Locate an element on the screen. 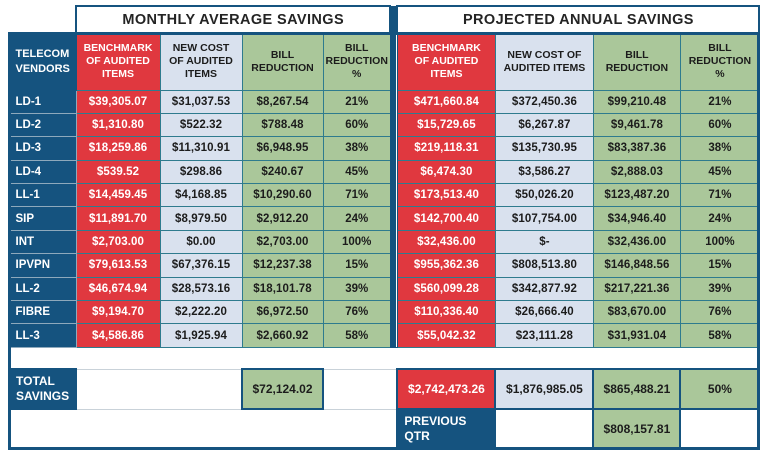 Image resolution: width=768 pixels, height=459 pixels. col-header-annual-benchmark: BENCHMARK OF AUDITED ITEMS is located at coordinates (446, 61).